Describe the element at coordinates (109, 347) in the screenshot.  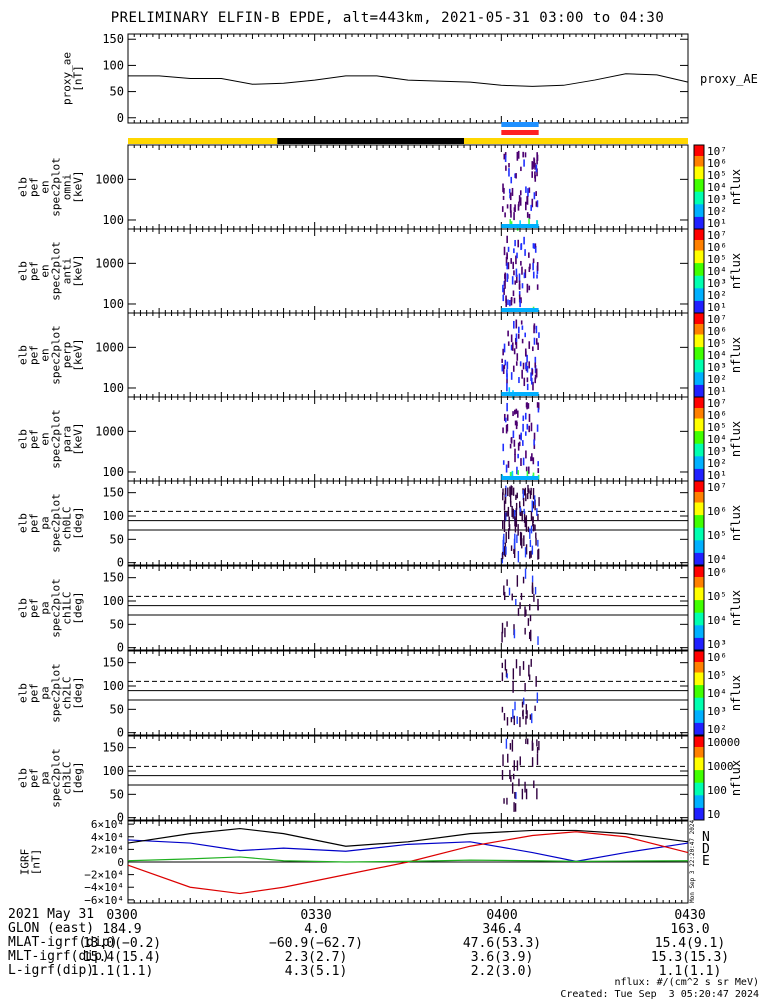
I see `energy-panel-2-y-tick-label: 1000` at that location.